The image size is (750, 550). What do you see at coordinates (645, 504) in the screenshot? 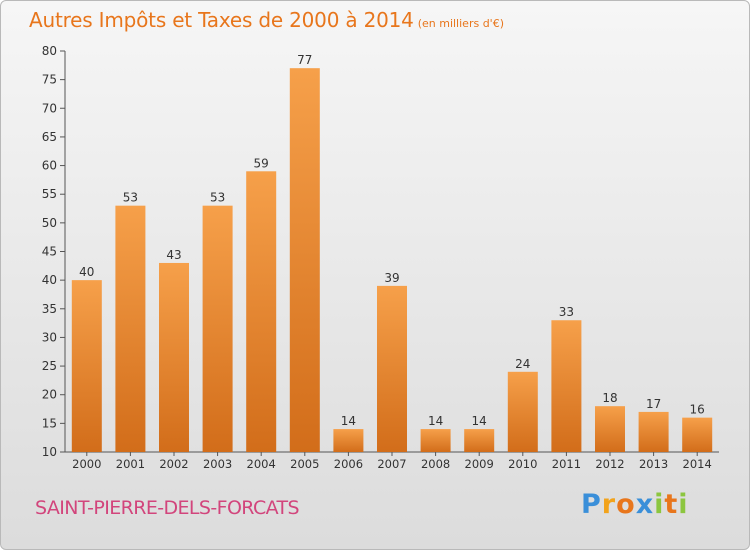
I see `logo-letter: x` at bounding box center [645, 504].